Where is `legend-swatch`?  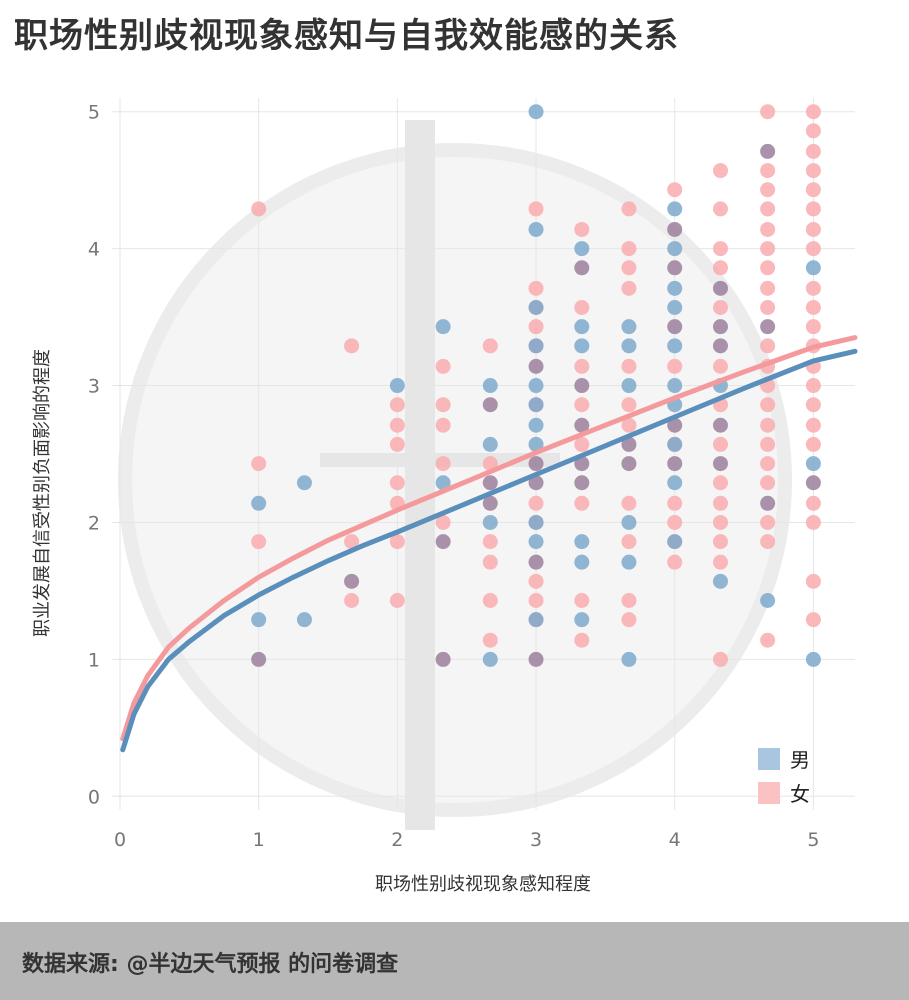 legend-swatch is located at coordinates (769, 793).